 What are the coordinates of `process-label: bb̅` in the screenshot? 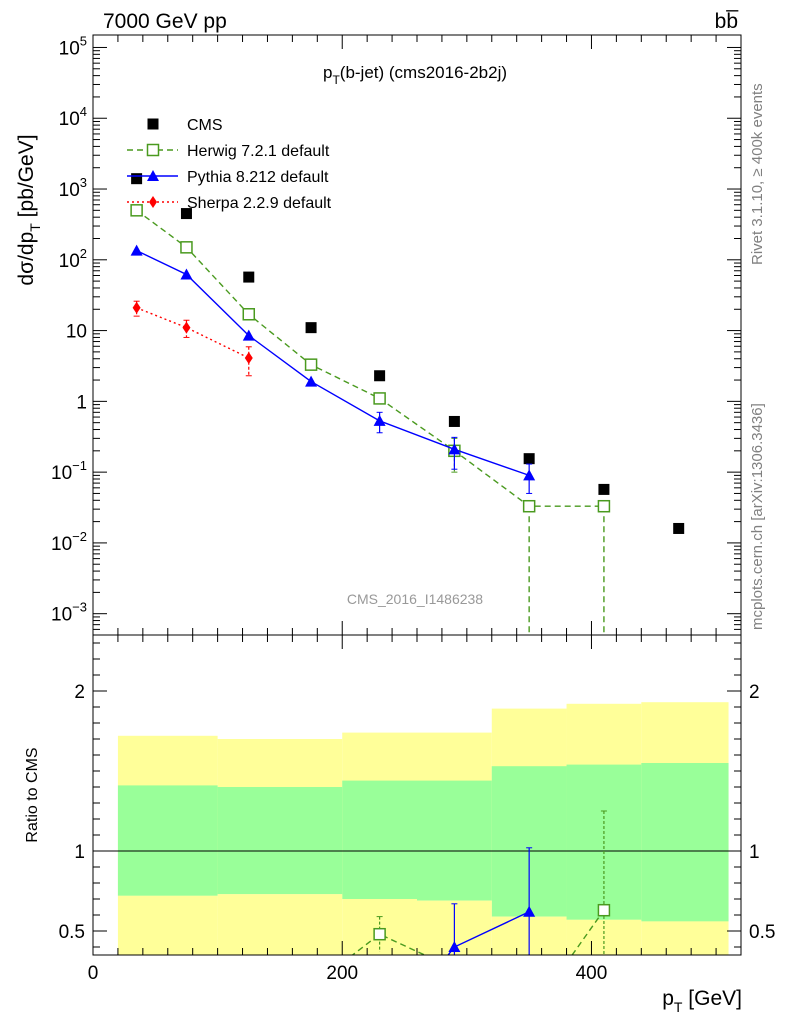 It's located at (727, 21).